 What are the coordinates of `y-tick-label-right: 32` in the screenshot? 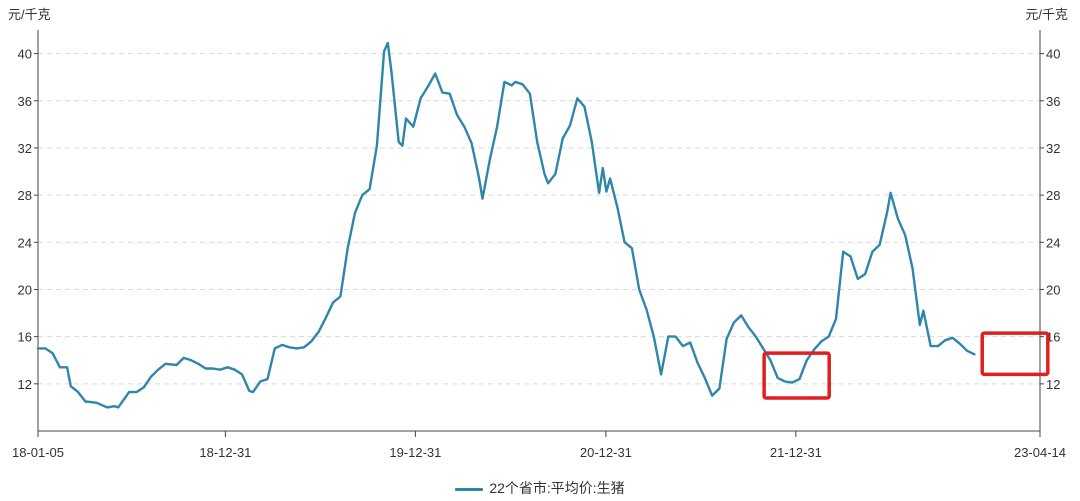 It's located at (1053, 148).